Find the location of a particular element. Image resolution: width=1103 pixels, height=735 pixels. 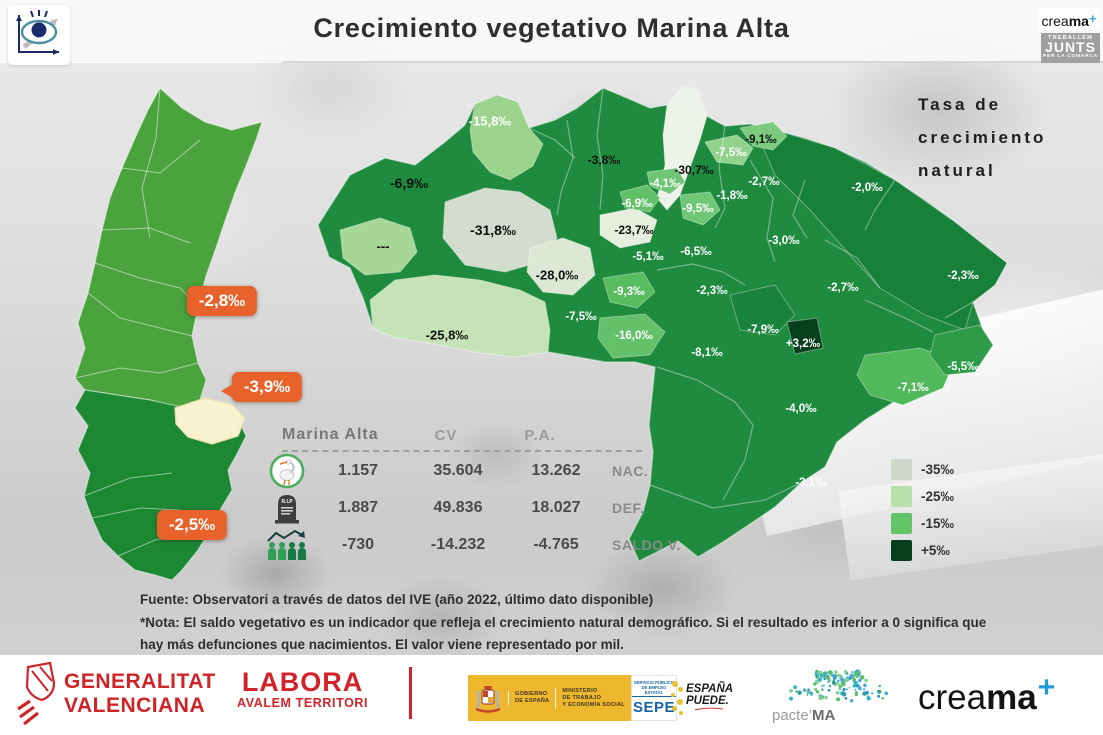

creama-regular: crea is located at coordinates (1055, 21).